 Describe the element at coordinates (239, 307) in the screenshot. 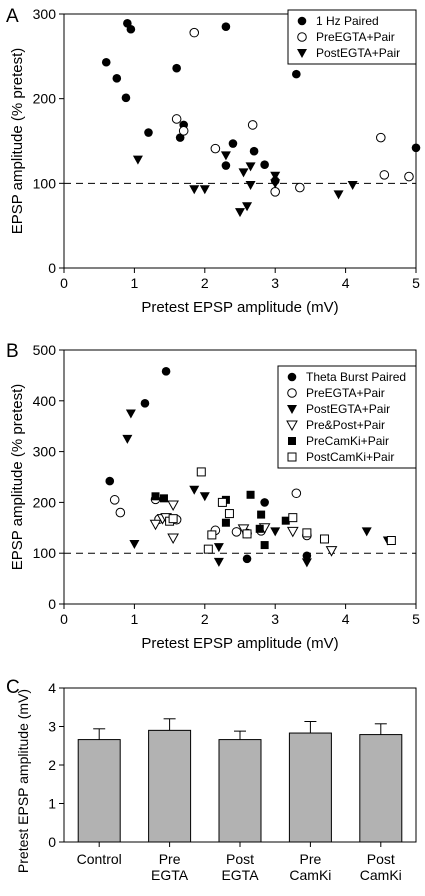

I see `panel-a-x-axis-label: Pretest EPSP amplitude (mV)` at that location.